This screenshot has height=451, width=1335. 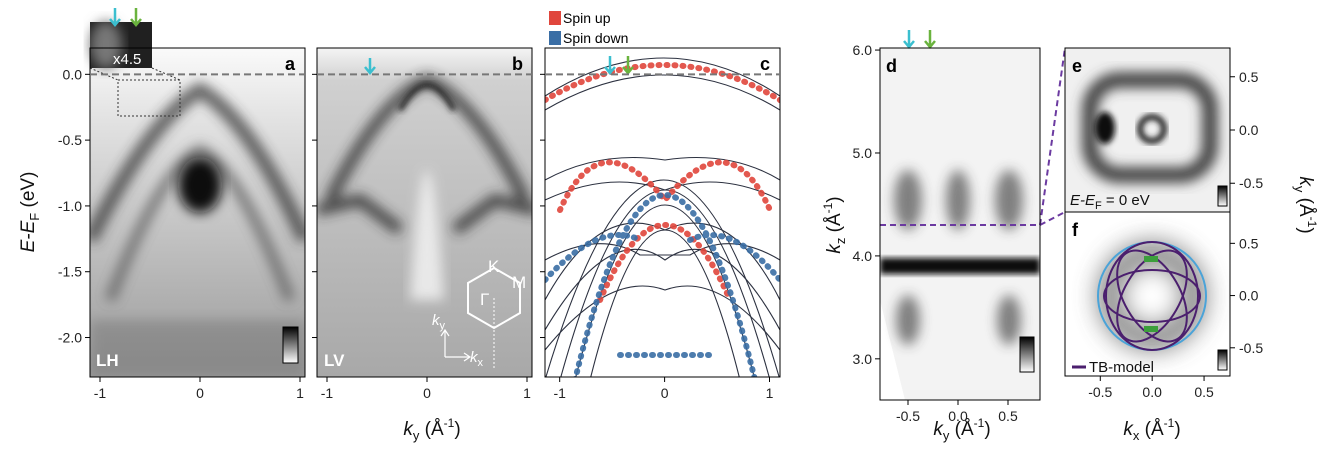 I want to click on legend-entry: Spin up, so click(x=587, y=18).